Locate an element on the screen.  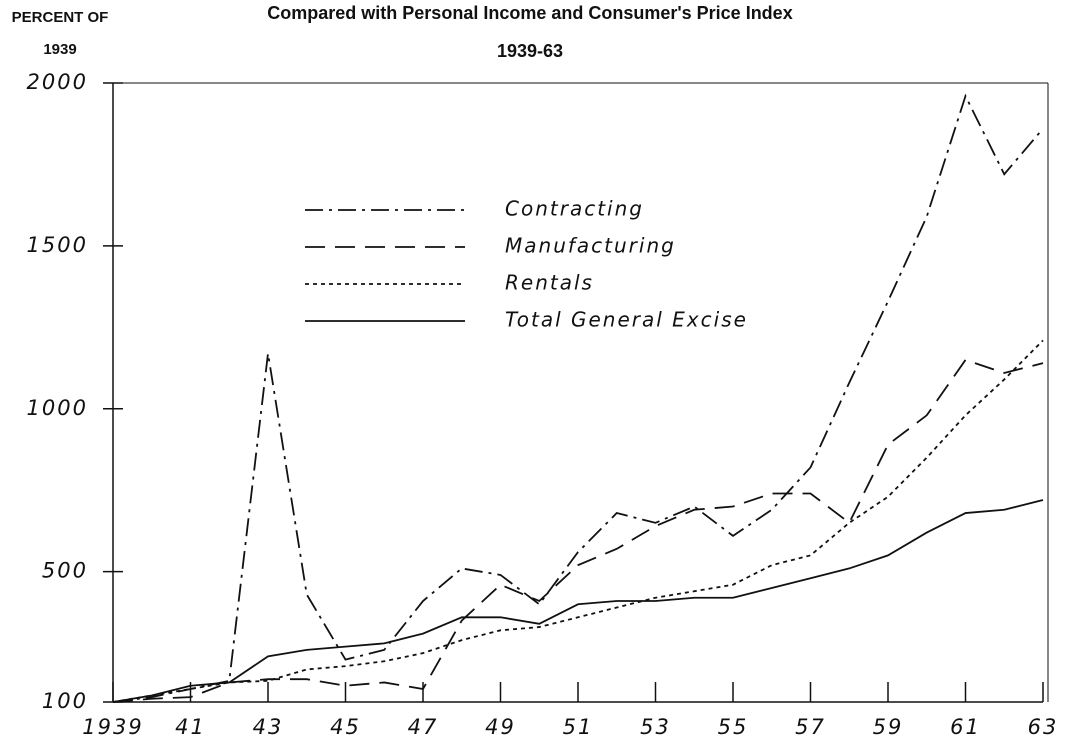
y-tick-label: 2000 is located at coordinates (57, 82).